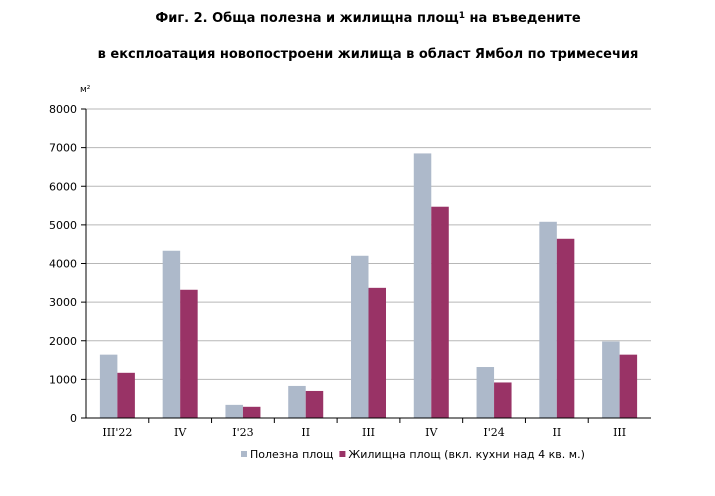 This screenshot has width=715, height=496. I want to click on y-tick-label: 7000, so click(63, 148).